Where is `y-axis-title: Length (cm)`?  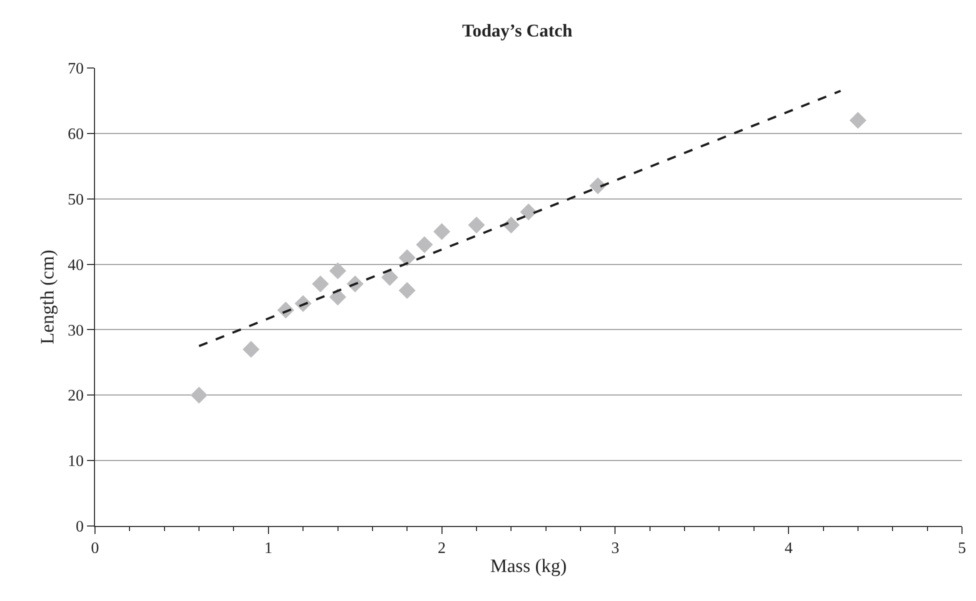
y-axis-title: Length (cm) is located at coordinates (48, 297).